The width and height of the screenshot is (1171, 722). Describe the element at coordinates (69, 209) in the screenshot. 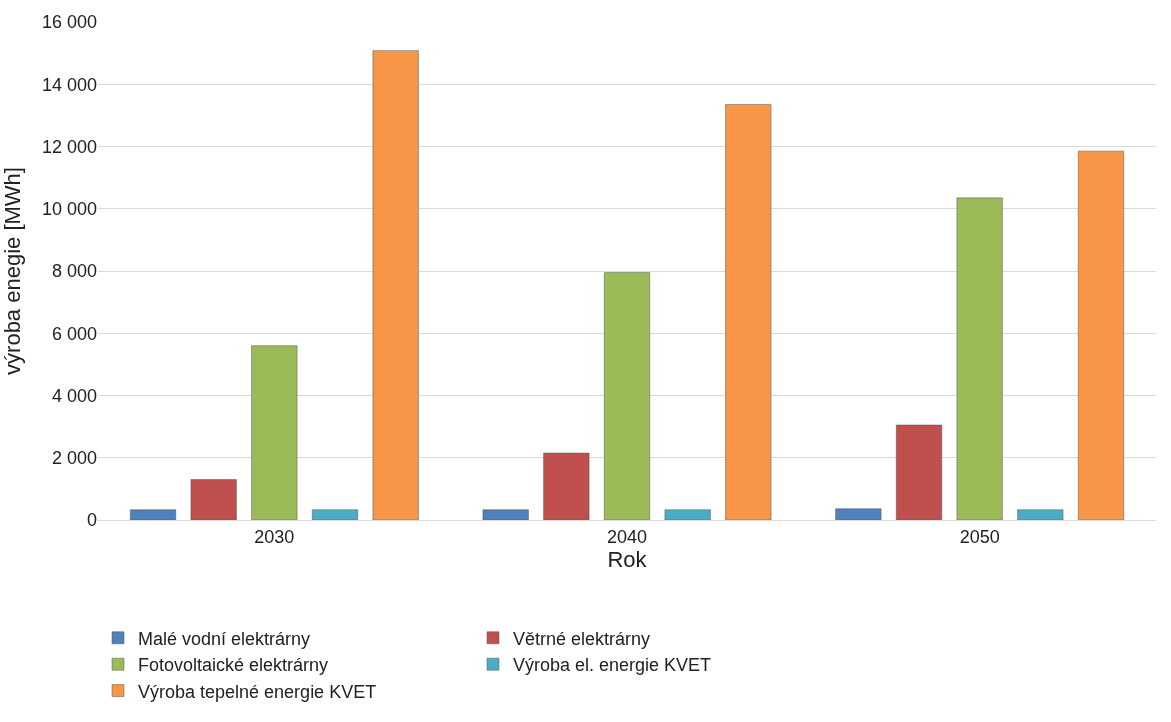

I see `y-tick-label: 10 000` at that location.